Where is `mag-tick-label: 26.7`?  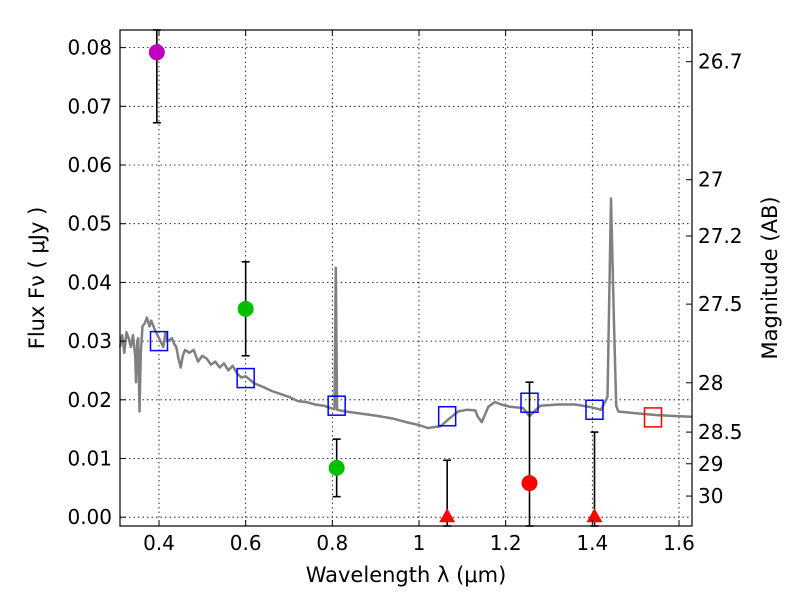 mag-tick-label: 26.7 is located at coordinates (720, 62).